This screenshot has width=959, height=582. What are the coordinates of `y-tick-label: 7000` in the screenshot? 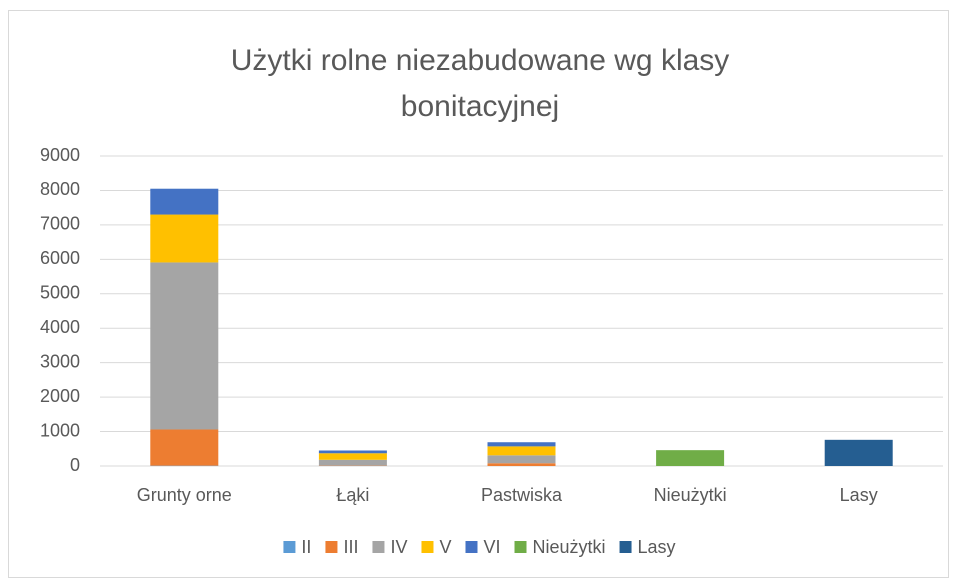 It's located at (60, 224).